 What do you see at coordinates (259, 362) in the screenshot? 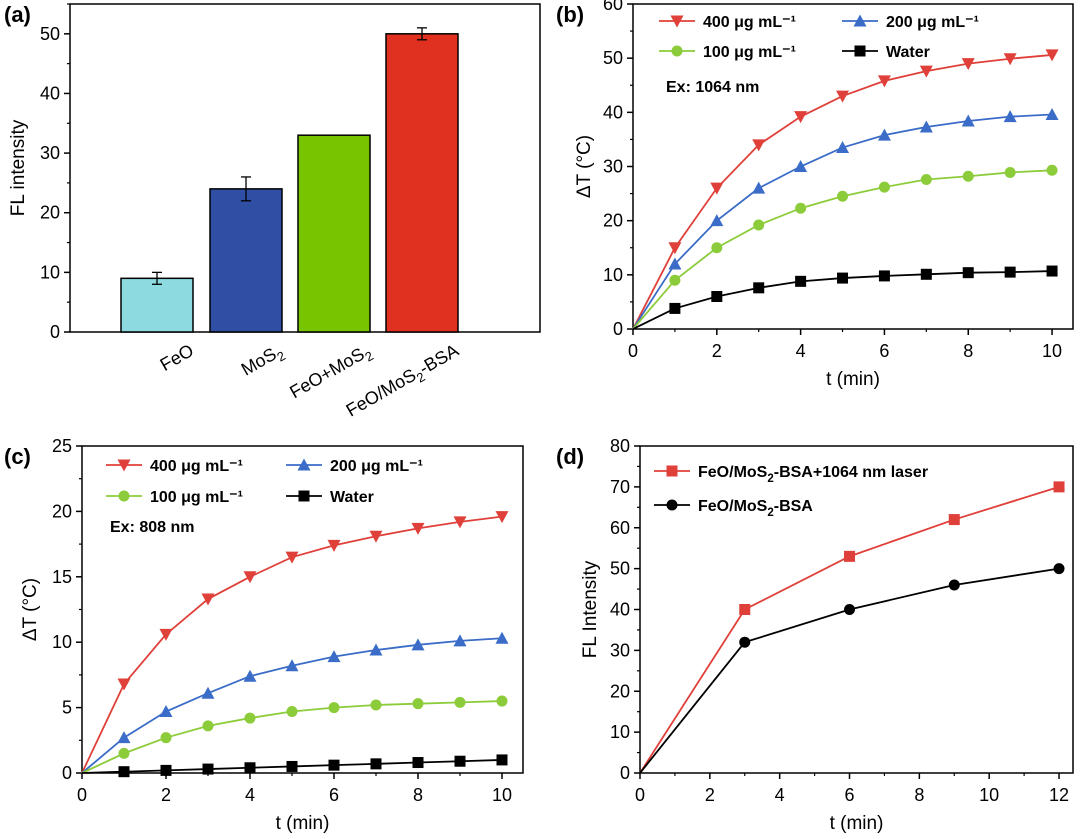
I see `x-category-label-base: MoS` at bounding box center [259, 362].